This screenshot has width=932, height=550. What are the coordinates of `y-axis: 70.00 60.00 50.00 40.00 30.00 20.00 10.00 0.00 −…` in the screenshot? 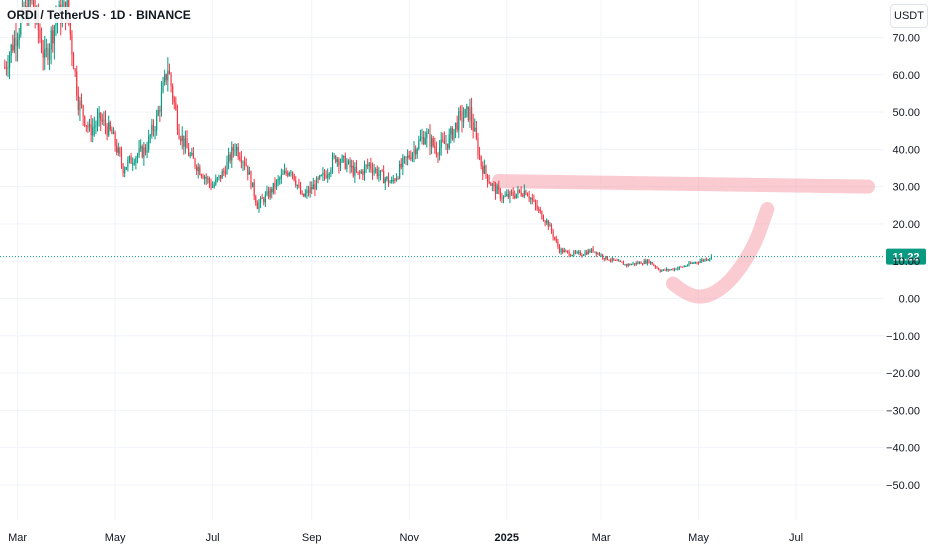 It's located at (903, 262).